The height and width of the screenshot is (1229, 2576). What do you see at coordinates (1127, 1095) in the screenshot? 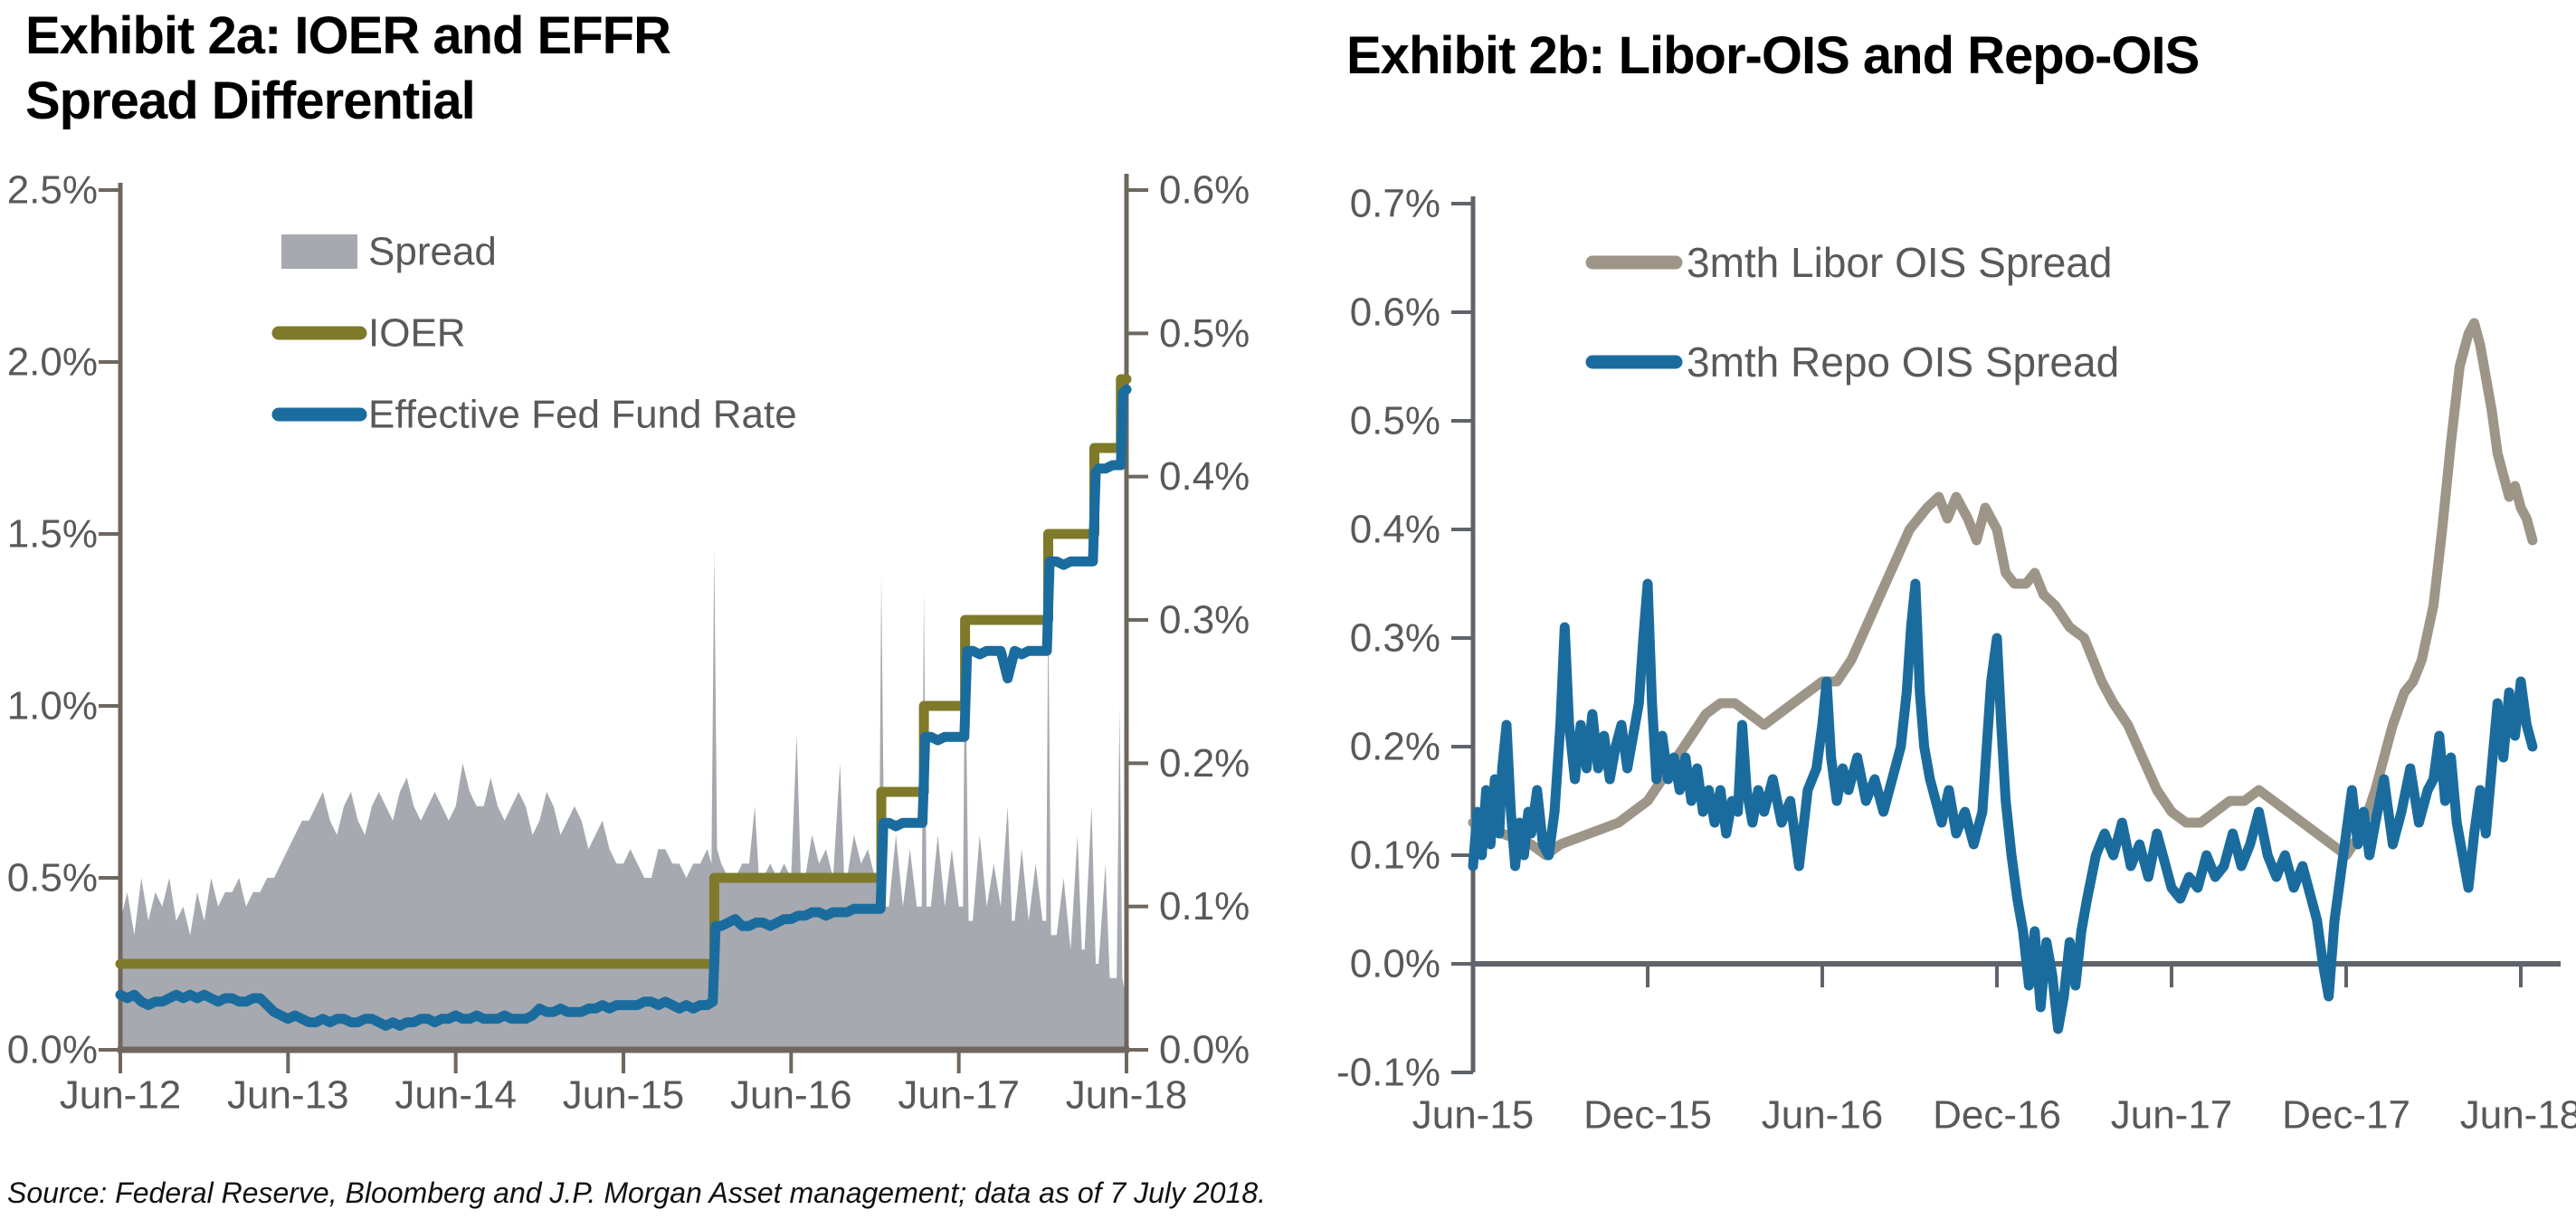
I see `left-x-tick-label: Jun-18` at bounding box center [1127, 1095].